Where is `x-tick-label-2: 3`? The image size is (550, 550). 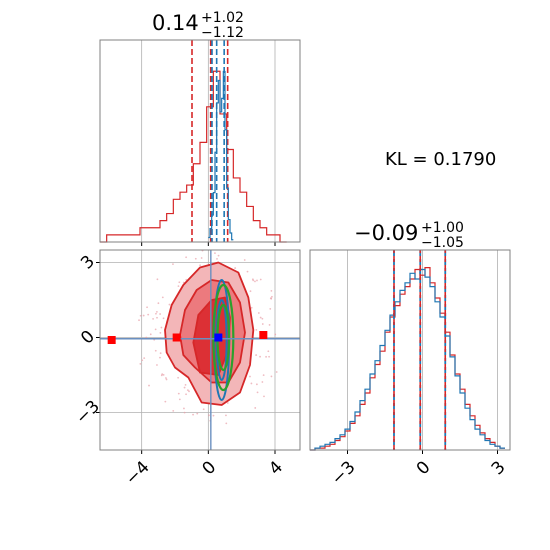 x-tick-label-2: 3 is located at coordinates (499, 468).